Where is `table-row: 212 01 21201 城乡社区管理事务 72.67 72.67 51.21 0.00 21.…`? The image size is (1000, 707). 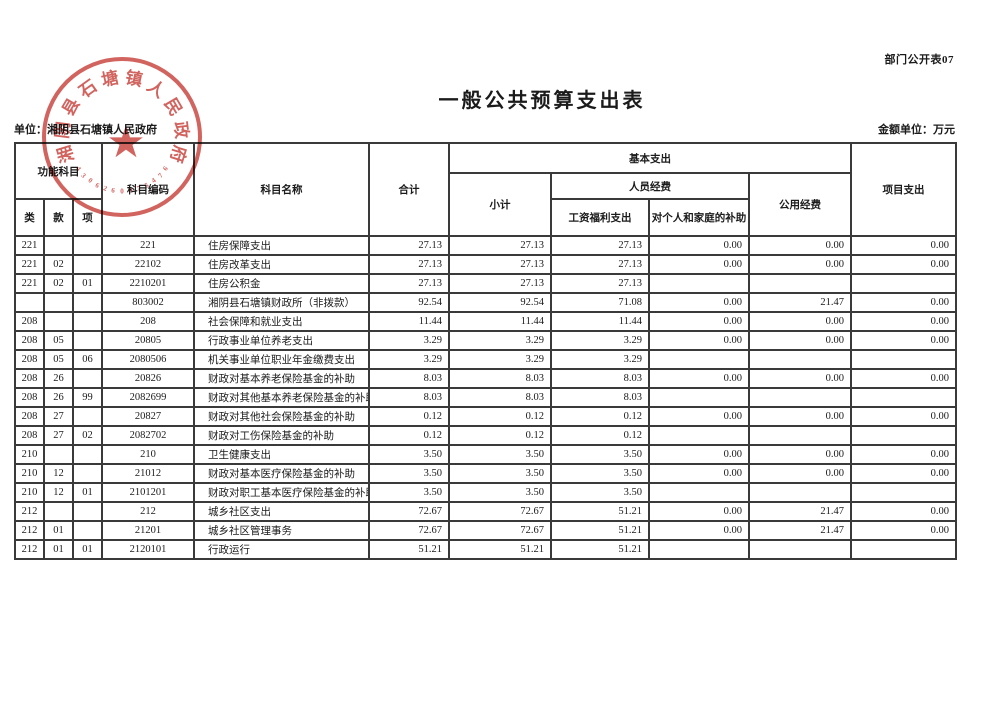
table-row: 212 01 21201 城乡社区管理事务 72.67 72.67 51.21 0.00 21.… is located at coordinates (486, 530).